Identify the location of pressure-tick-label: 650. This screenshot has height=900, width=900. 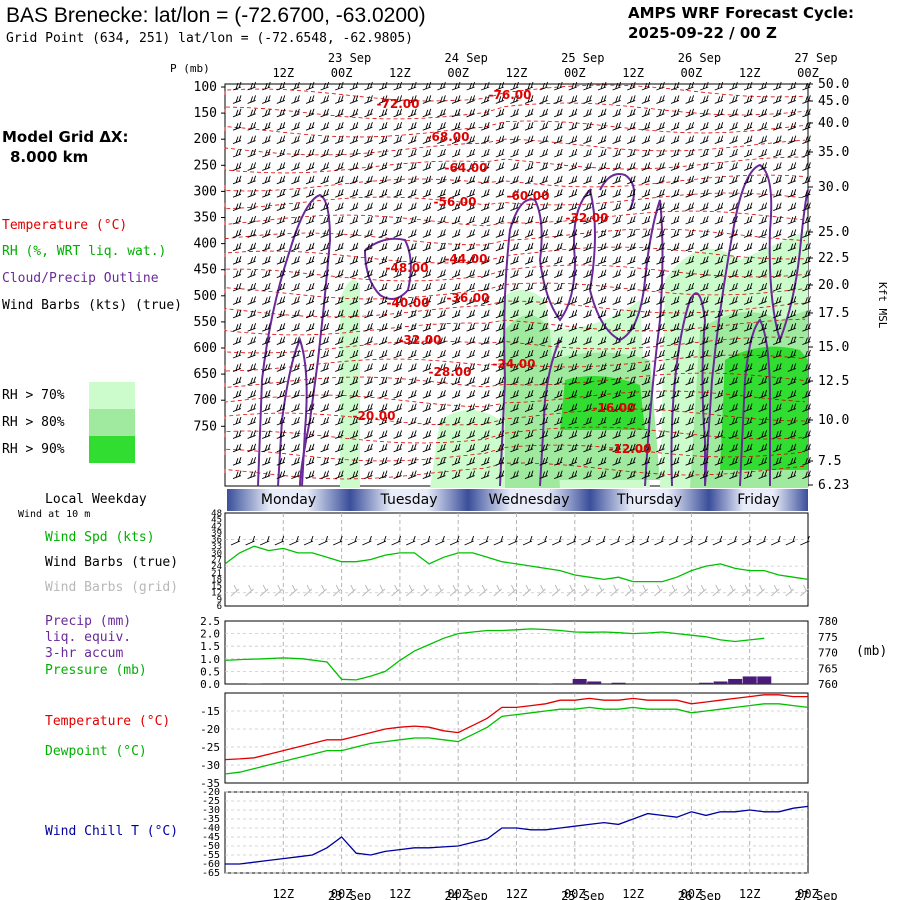
(205, 374).